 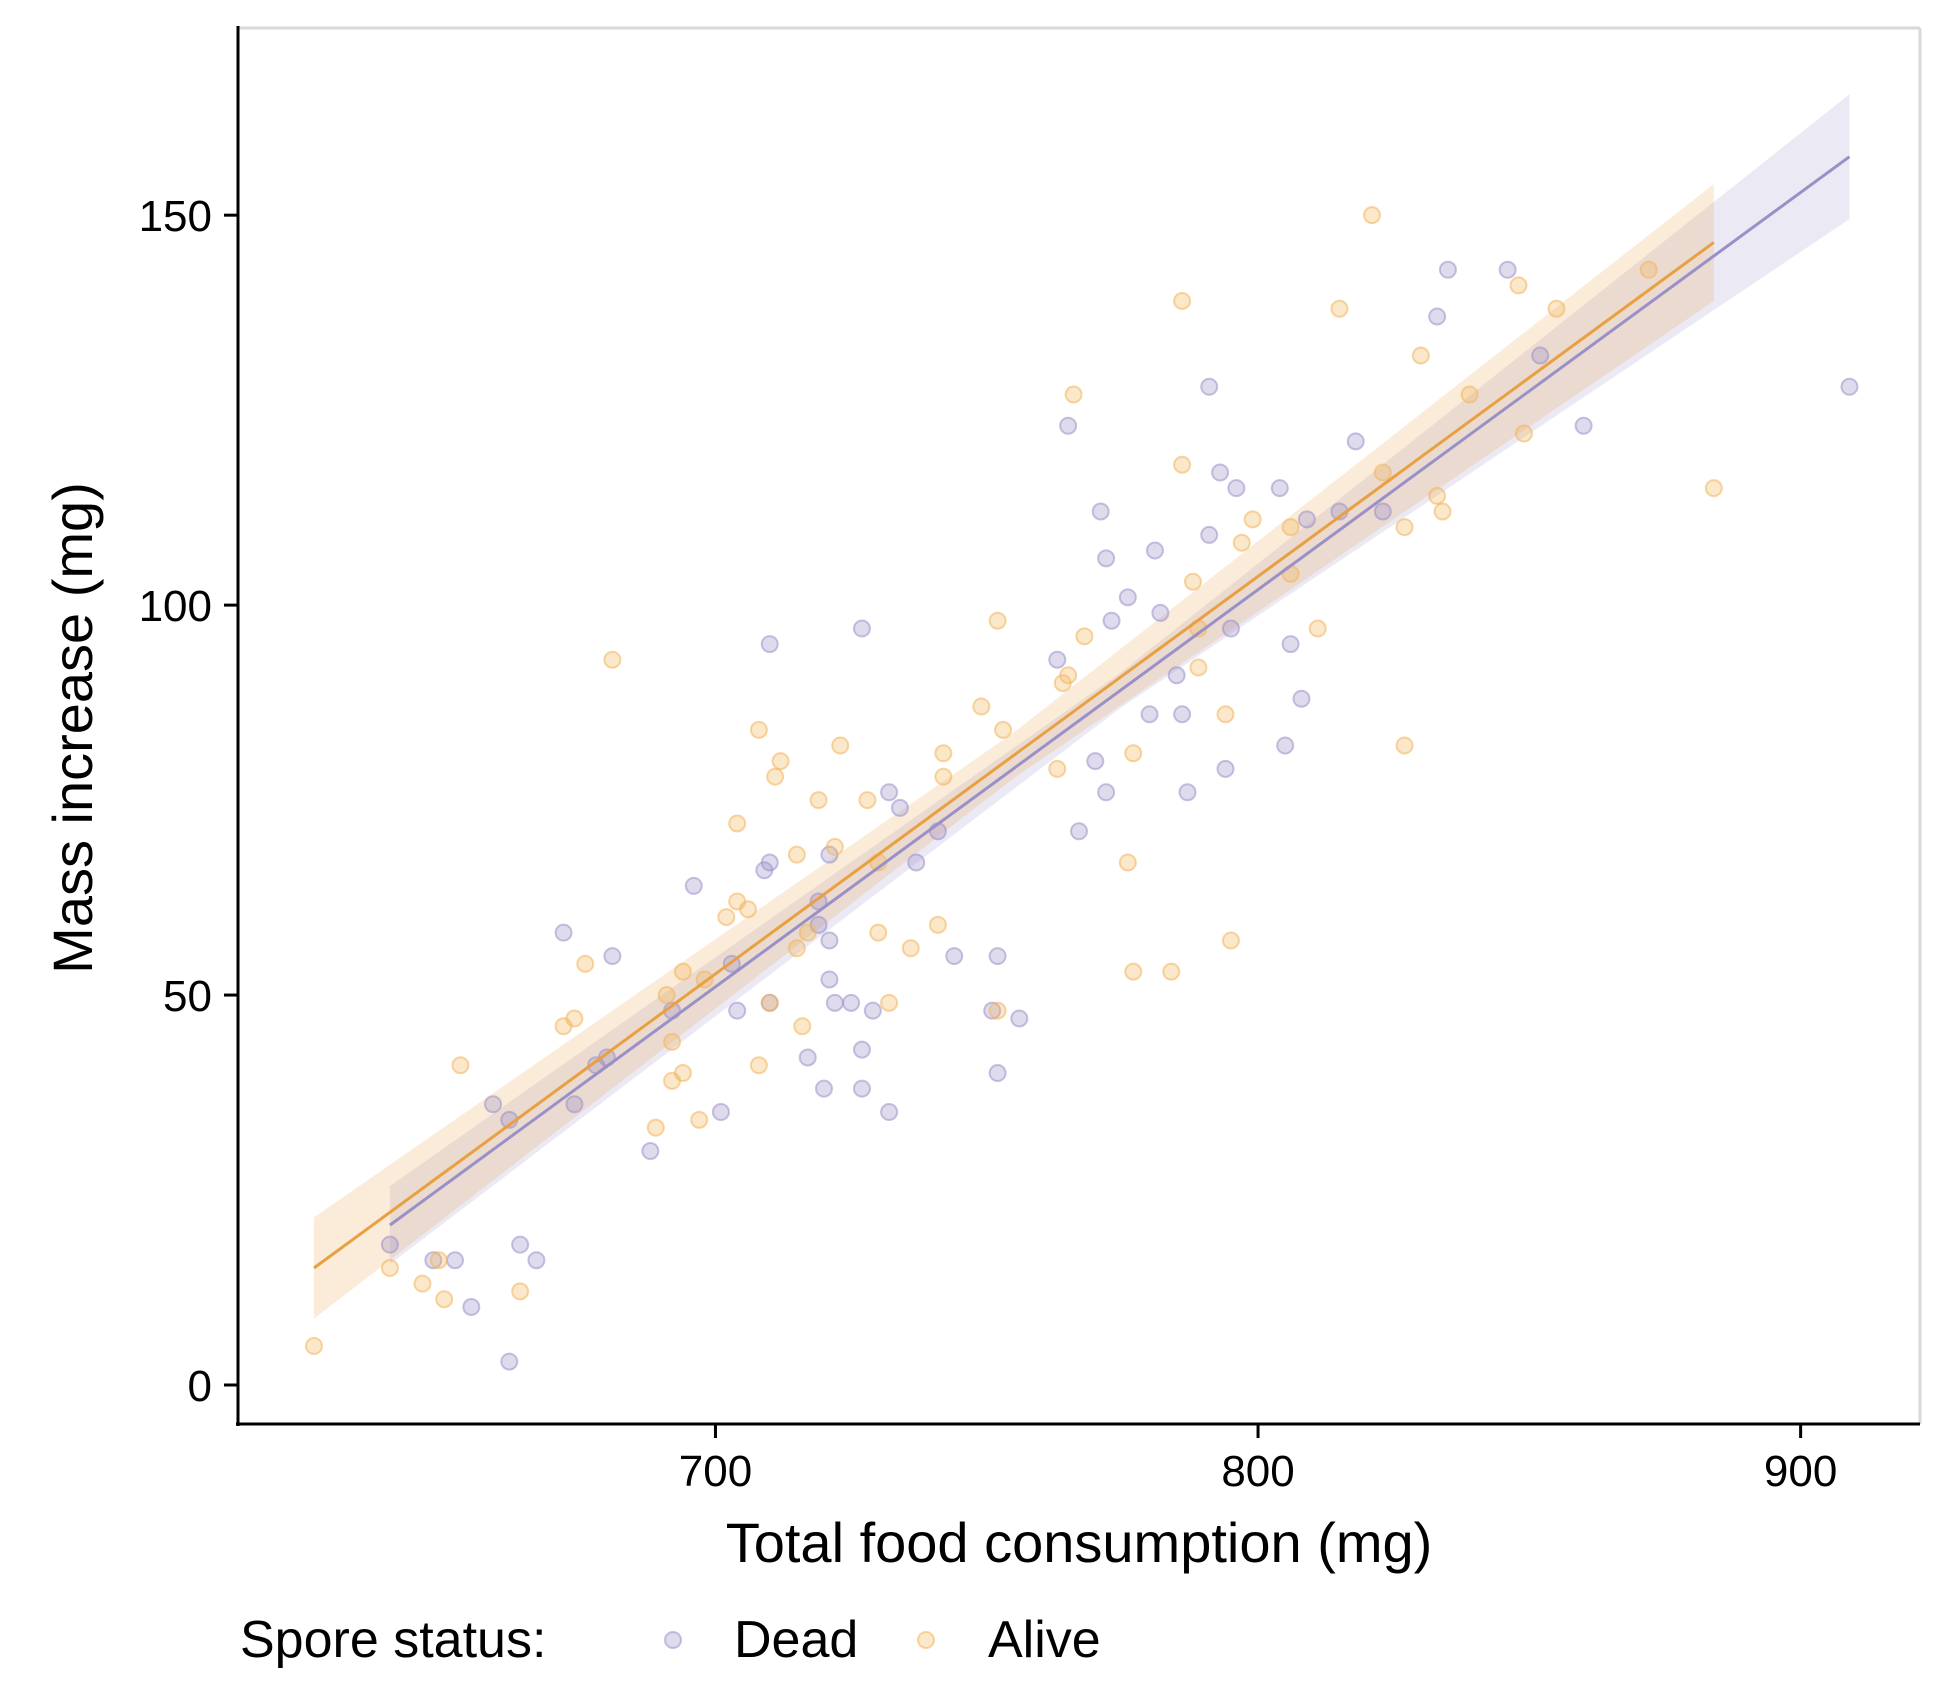 I want to click on legend-dead-swatch, so click(x=673, y=1640).